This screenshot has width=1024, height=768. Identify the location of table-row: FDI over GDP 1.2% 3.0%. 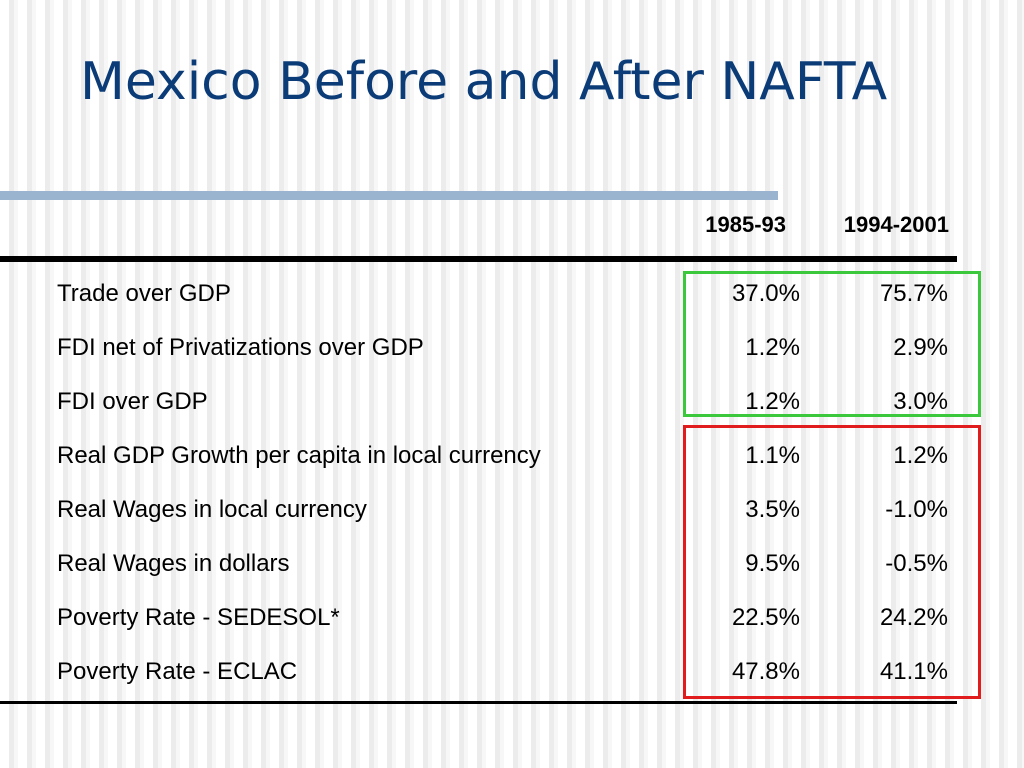
(512, 407).